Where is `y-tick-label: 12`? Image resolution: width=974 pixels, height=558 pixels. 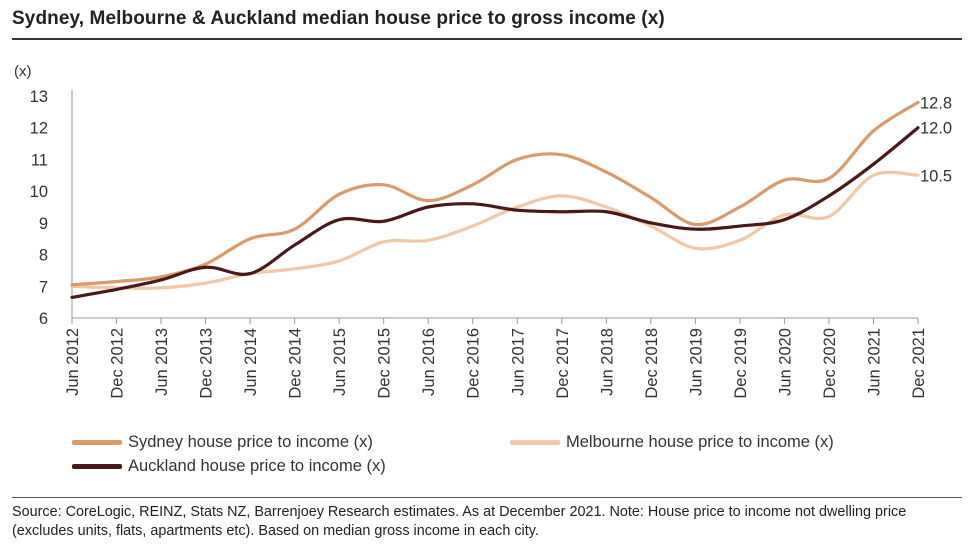
y-tick-label: 12 is located at coordinates (39, 129).